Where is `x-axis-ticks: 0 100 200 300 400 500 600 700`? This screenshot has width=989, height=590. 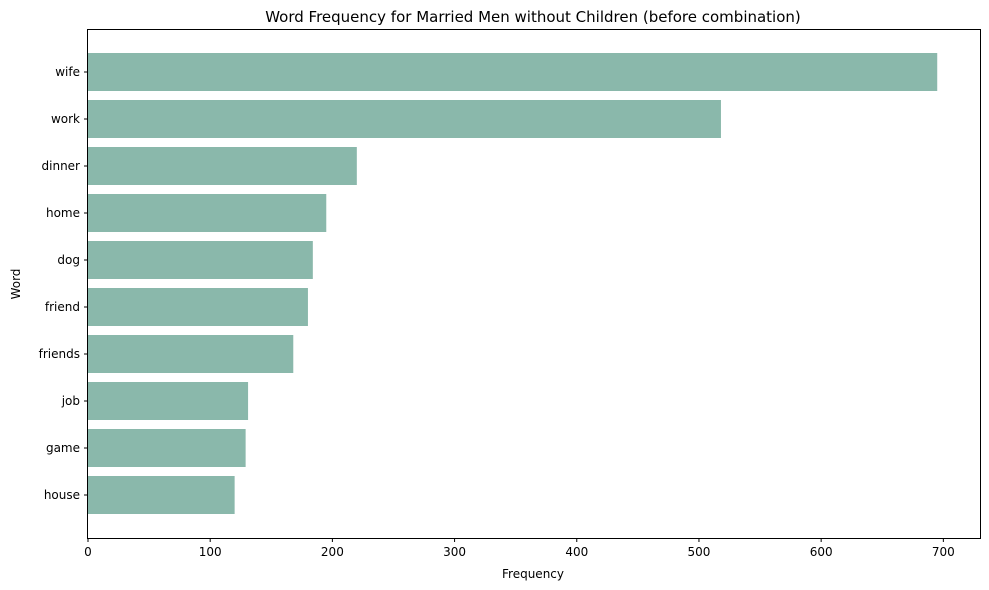
x-axis-ticks: 0 100 200 300 400 500 600 700 is located at coordinates (519, 548).